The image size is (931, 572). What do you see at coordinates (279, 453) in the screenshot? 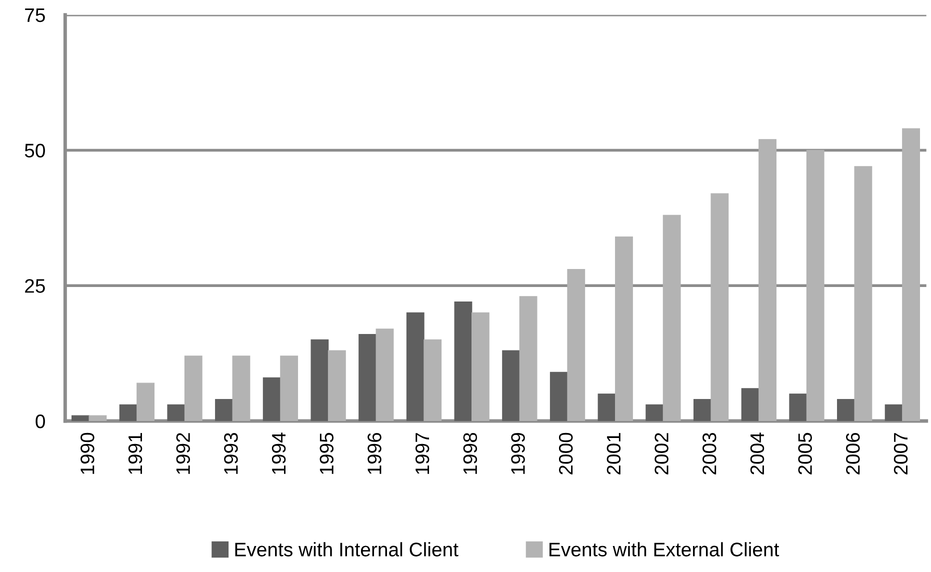
I see `x-tick-label: 1994` at bounding box center [279, 453].